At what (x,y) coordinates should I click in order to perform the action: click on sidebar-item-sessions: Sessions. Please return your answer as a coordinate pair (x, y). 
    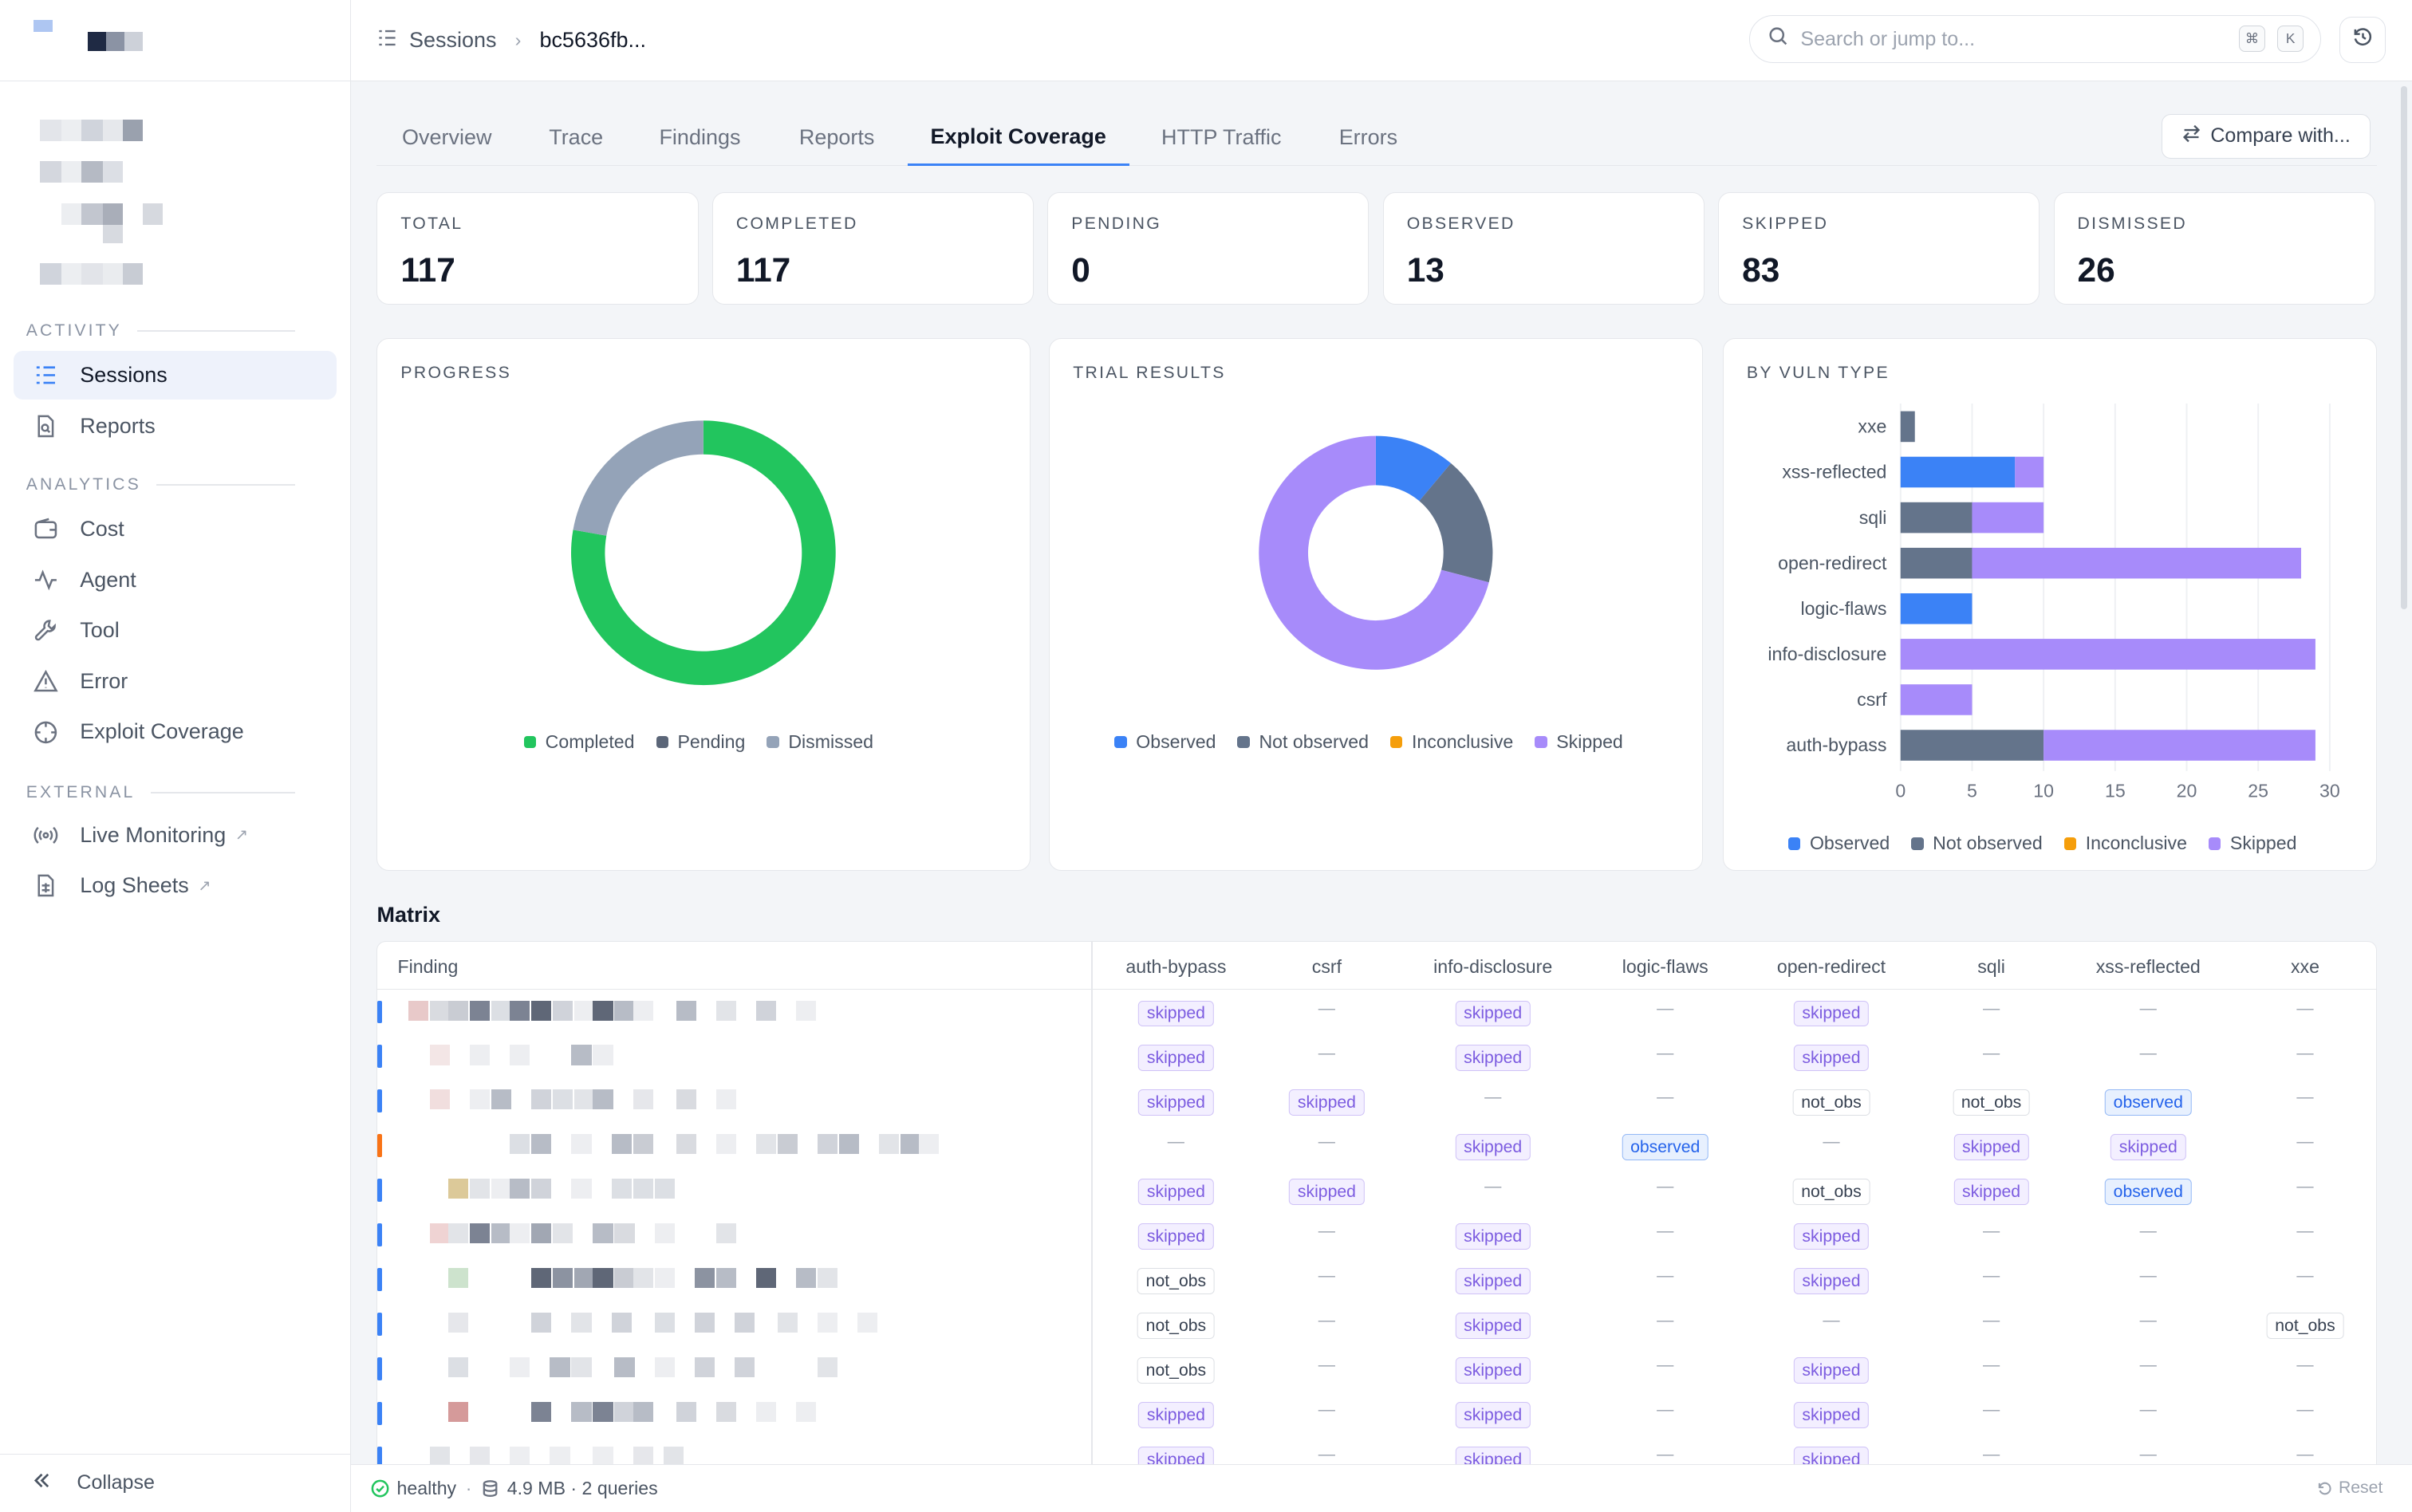
    Looking at the image, I should click on (176, 375).